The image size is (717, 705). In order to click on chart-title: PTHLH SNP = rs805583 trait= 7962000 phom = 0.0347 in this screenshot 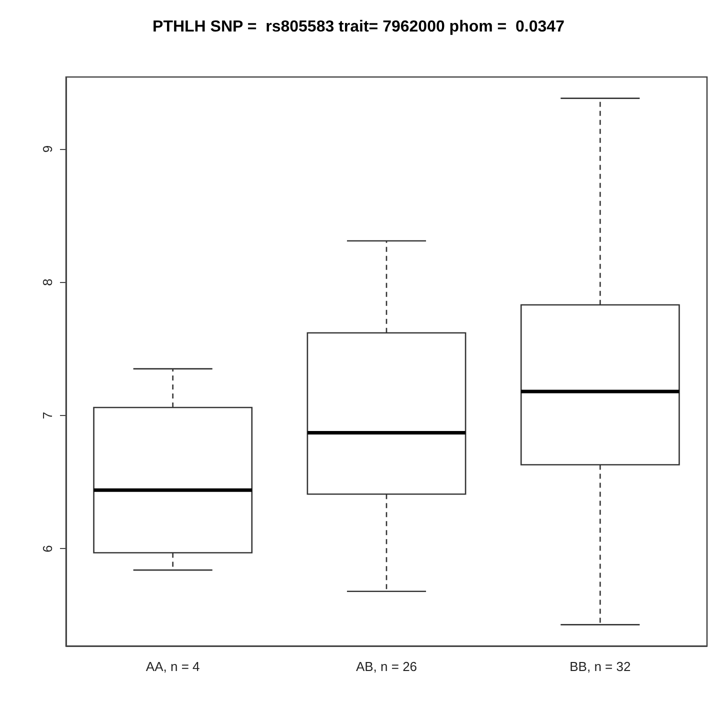, I will do `click(358, 27)`.